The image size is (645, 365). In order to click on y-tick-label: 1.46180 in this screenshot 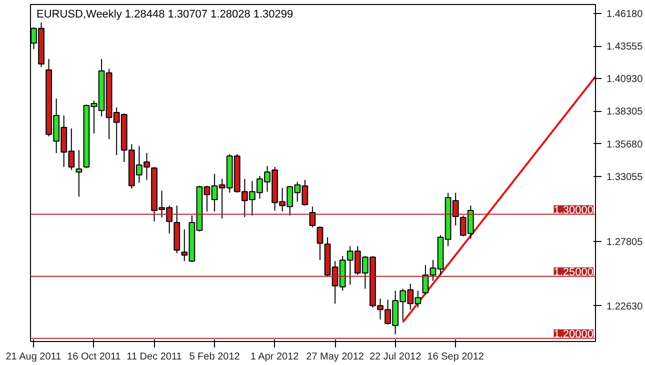, I will do `click(625, 14)`.